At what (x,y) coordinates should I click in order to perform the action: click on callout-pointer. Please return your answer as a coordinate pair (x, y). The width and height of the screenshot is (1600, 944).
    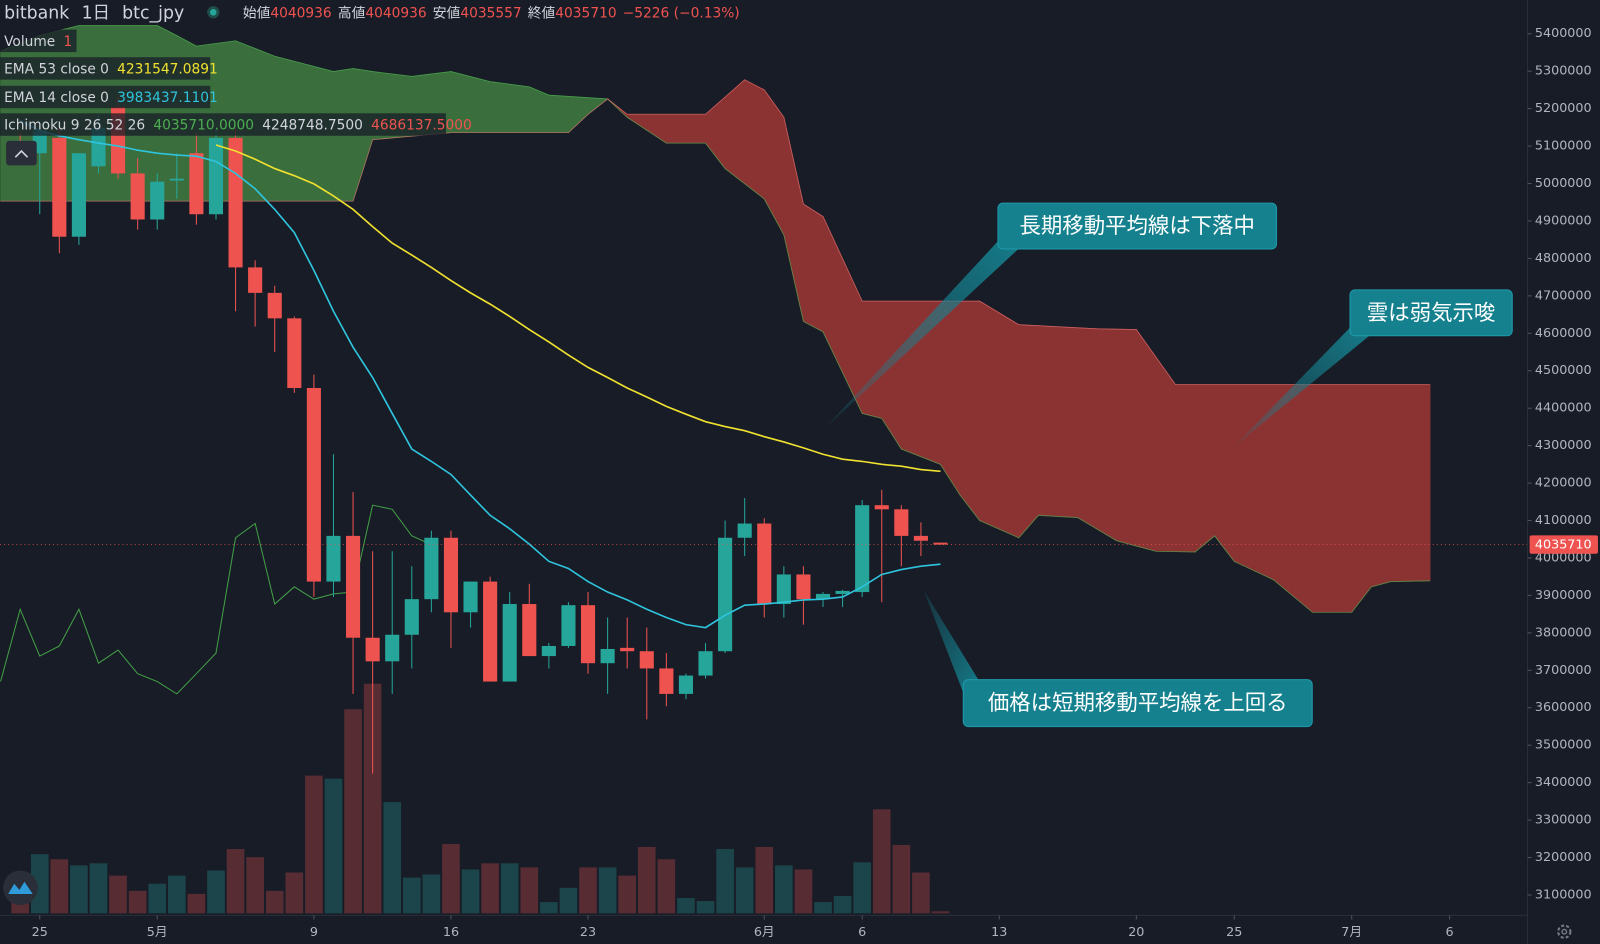
    Looking at the image, I should click on (1302, 385).